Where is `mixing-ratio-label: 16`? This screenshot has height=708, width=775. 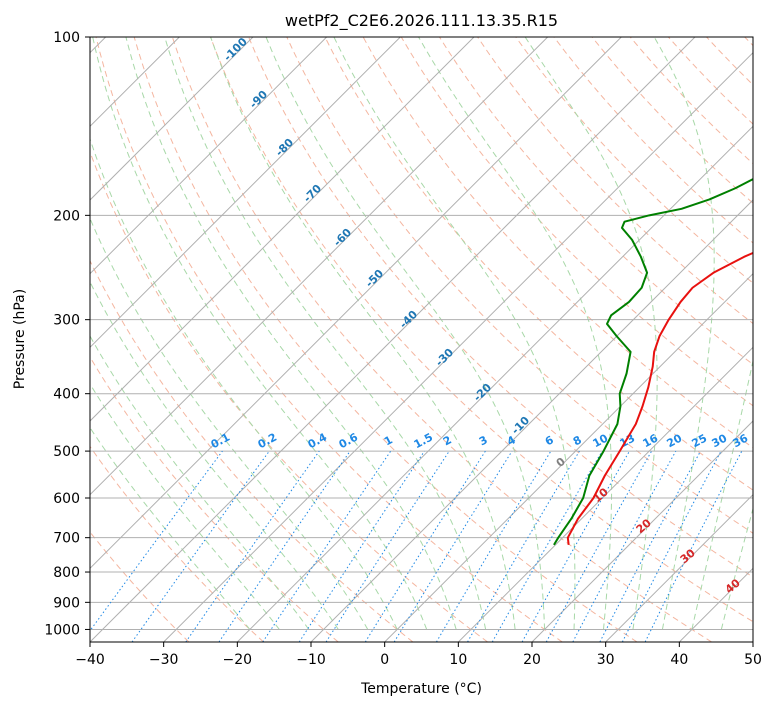
mixing-ratio-label: 16 is located at coordinates (651, 440).